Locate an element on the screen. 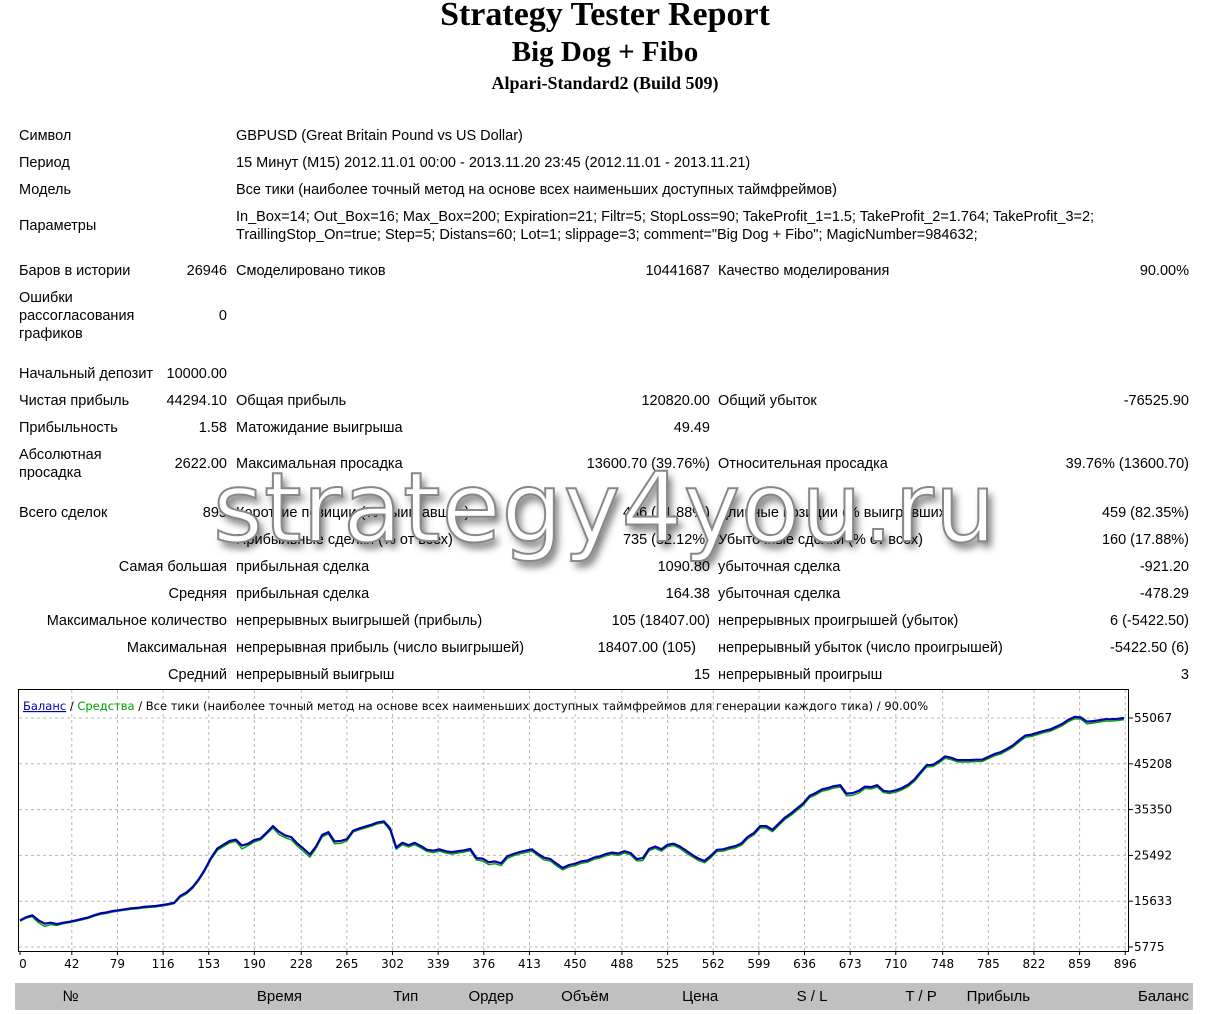 The width and height of the screenshot is (1210, 1014). table-header-cell: S / L is located at coordinates (778, 996).